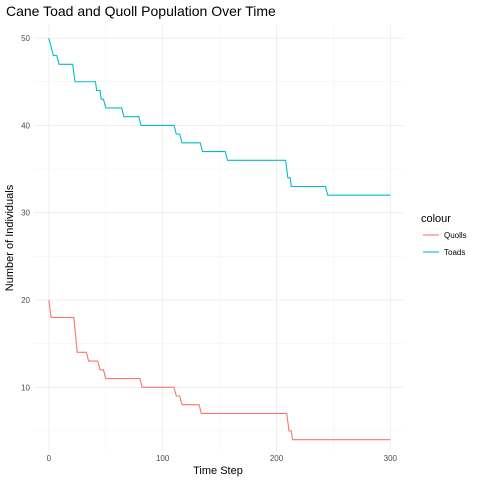 The width and height of the screenshot is (480, 480). I want to click on y-tick-label: 40, so click(25, 125).